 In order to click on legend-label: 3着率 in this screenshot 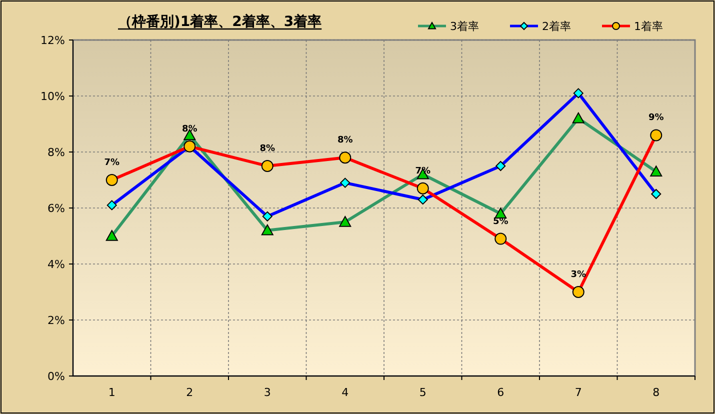, I will do `click(464, 26)`.